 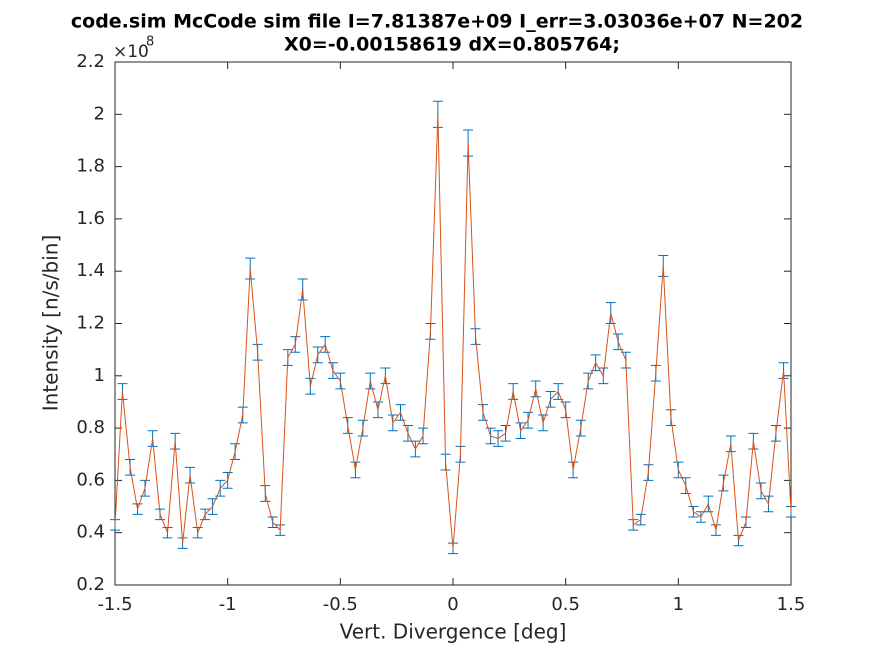 I want to click on chart-title: X0=-0.00158619 dX=0.805764;, so click(x=452, y=45).